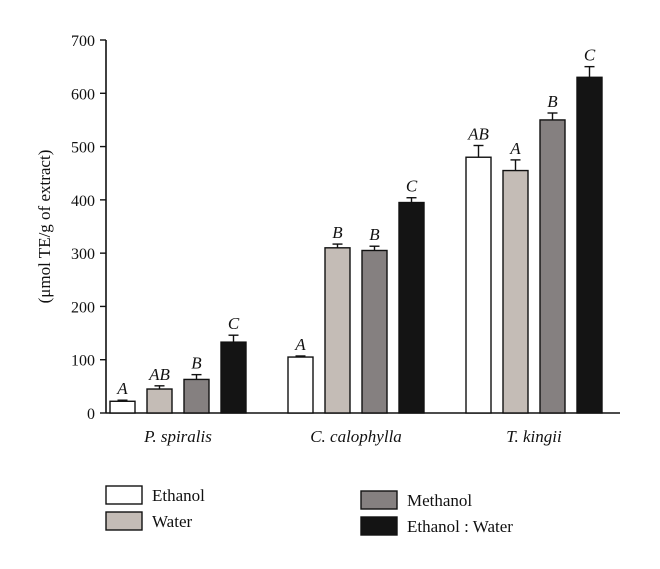  Describe the element at coordinates (83, 307) in the screenshot. I see `y-tick-label: 200` at that location.